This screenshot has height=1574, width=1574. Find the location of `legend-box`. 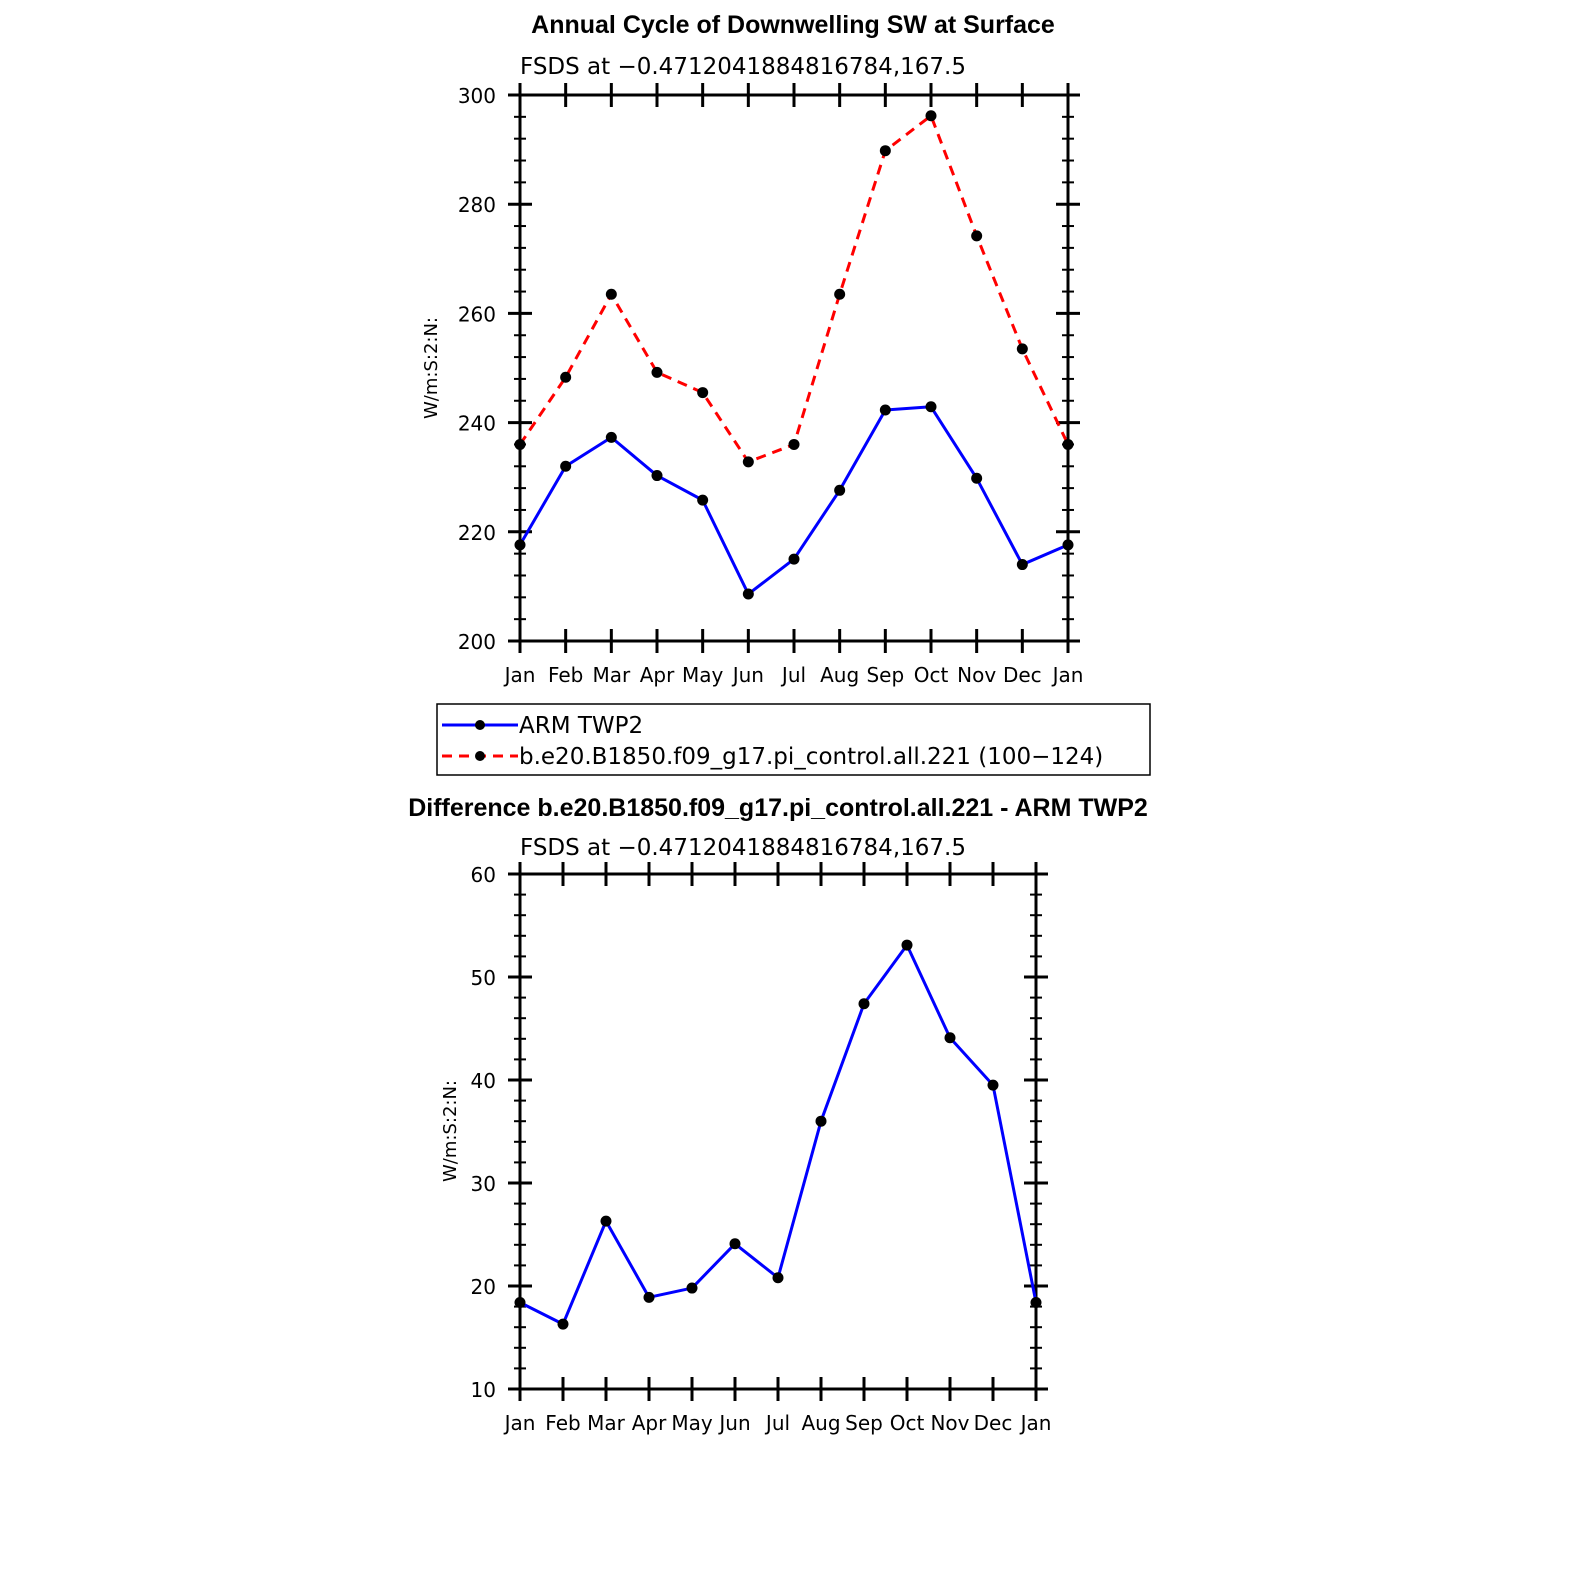

legend-box is located at coordinates (793, 739).